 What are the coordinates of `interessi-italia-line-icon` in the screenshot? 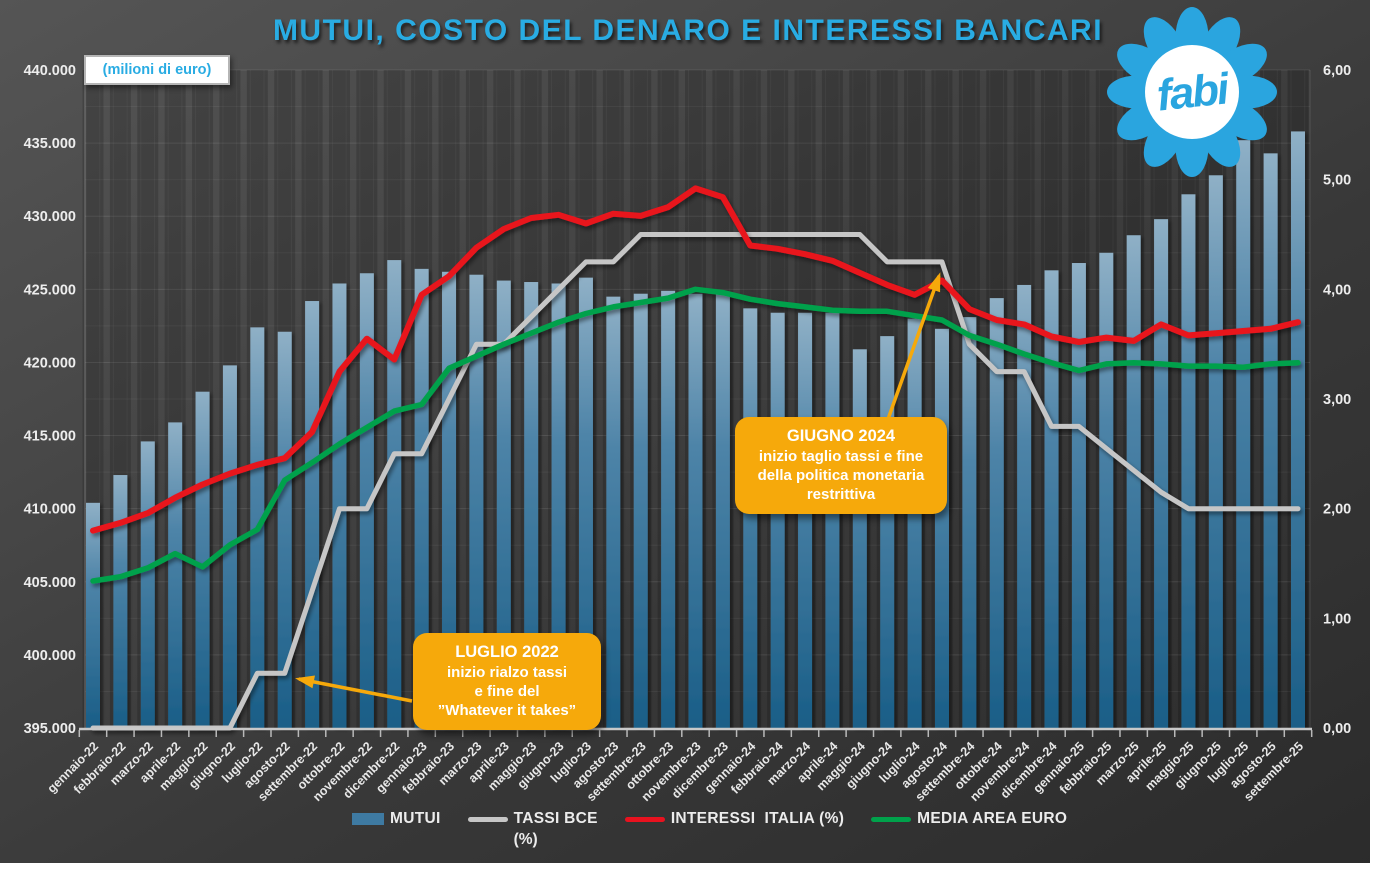 It's located at (644, 819).